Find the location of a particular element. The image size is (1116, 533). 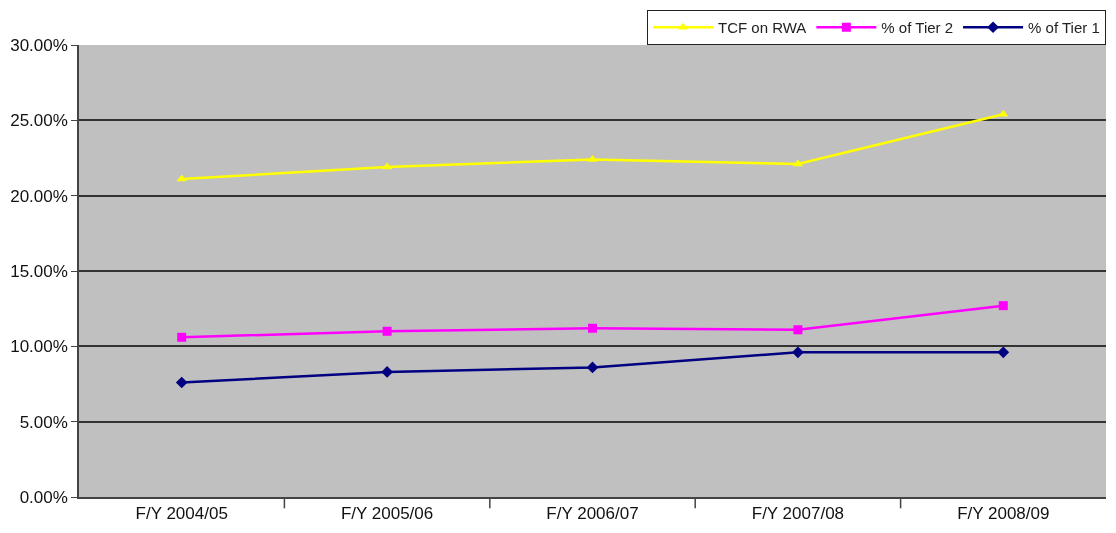

legend-label: TCF on RWA is located at coordinates (762, 28).